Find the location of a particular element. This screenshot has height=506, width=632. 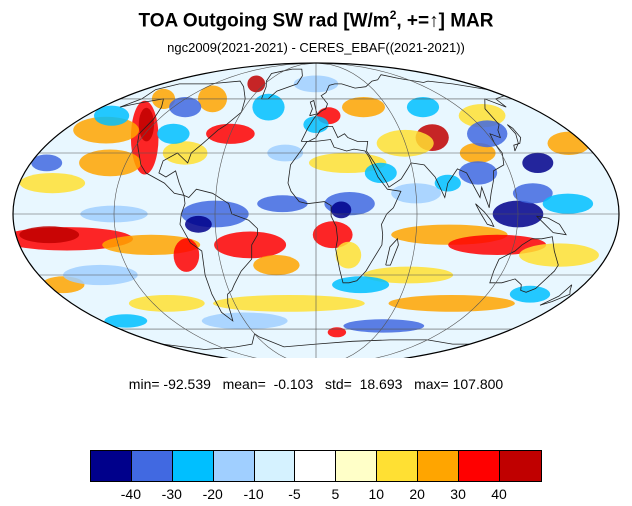

colorbar-tick-label: 10 is located at coordinates (376, 494).